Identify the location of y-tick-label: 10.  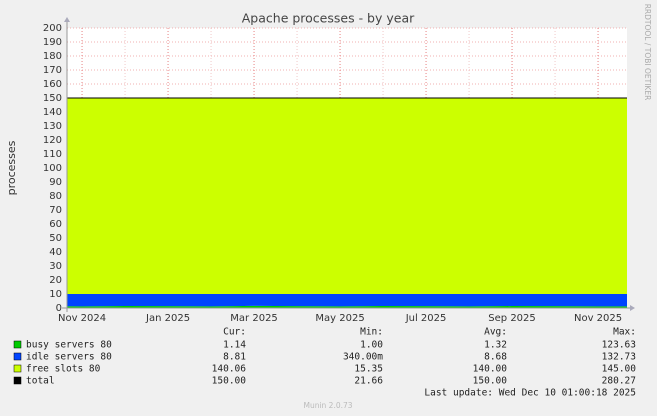
(55, 294).